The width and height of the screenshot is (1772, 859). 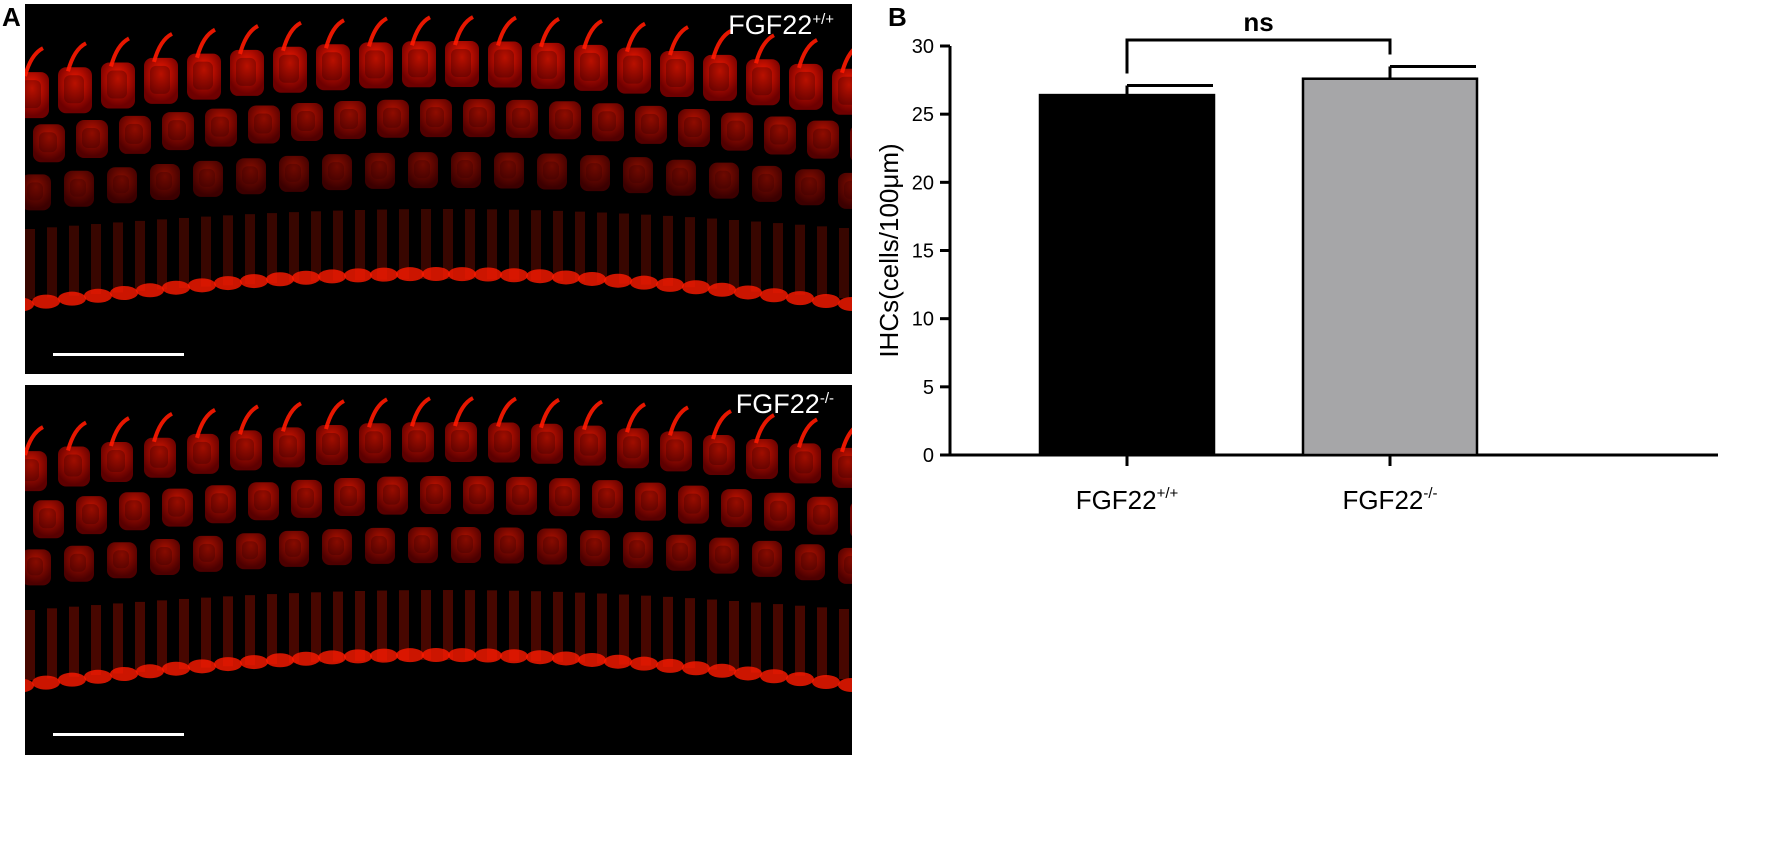 What do you see at coordinates (923, 320) in the screenshot?
I see `y-tick-label: 10` at bounding box center [923, 320].